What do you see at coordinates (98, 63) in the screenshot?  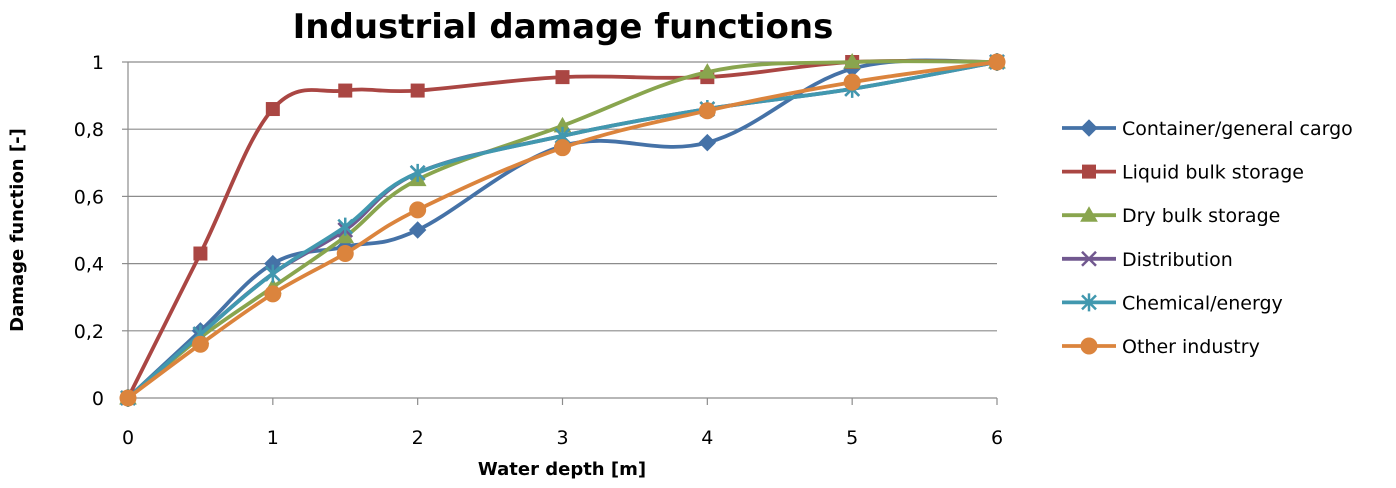 I see `y-tick-label: 1` at bounding box center [98, 63].